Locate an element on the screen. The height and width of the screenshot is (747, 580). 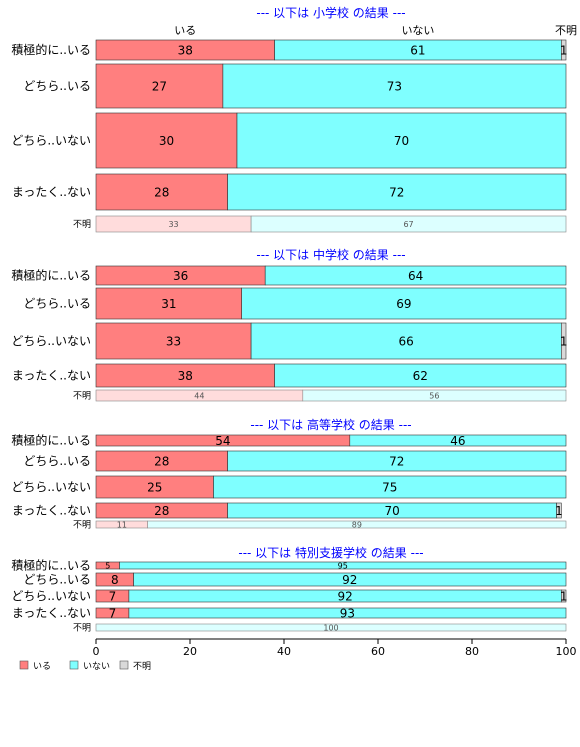
data-label: 36 is located at coordinates (180, 276).